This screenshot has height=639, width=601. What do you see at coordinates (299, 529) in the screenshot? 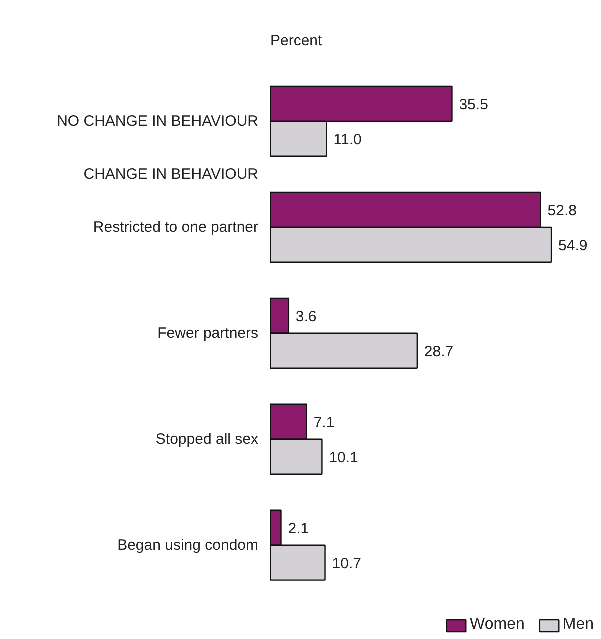
I see `data-label: 2.1` at bounding box center [299, 529].